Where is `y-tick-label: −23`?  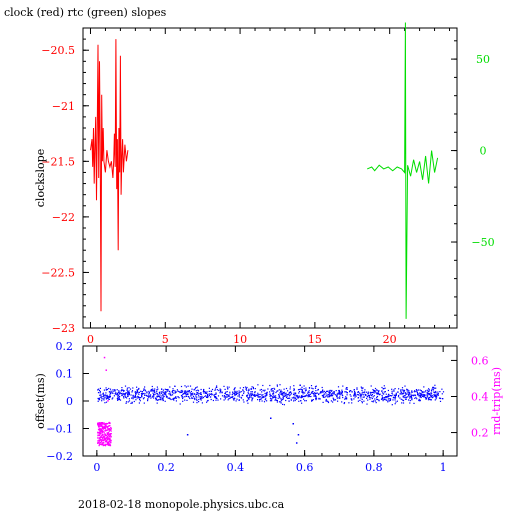
y-tick-label: −23 is located at coordinates (63, 328).